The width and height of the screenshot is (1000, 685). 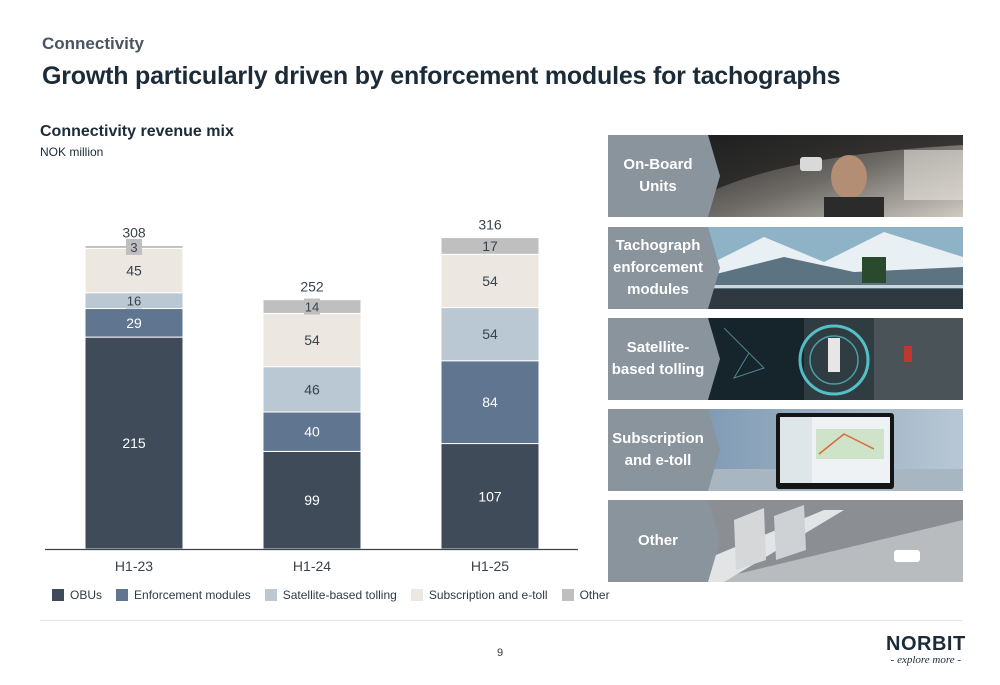 I want to click on data-label: 45, so click(x=134, y=271).